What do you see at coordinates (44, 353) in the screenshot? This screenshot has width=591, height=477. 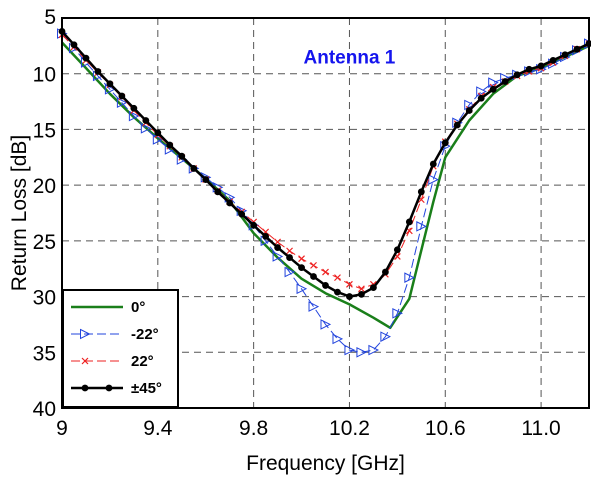 I see `y-tick-label: 35` at bounding box center [44, 353].